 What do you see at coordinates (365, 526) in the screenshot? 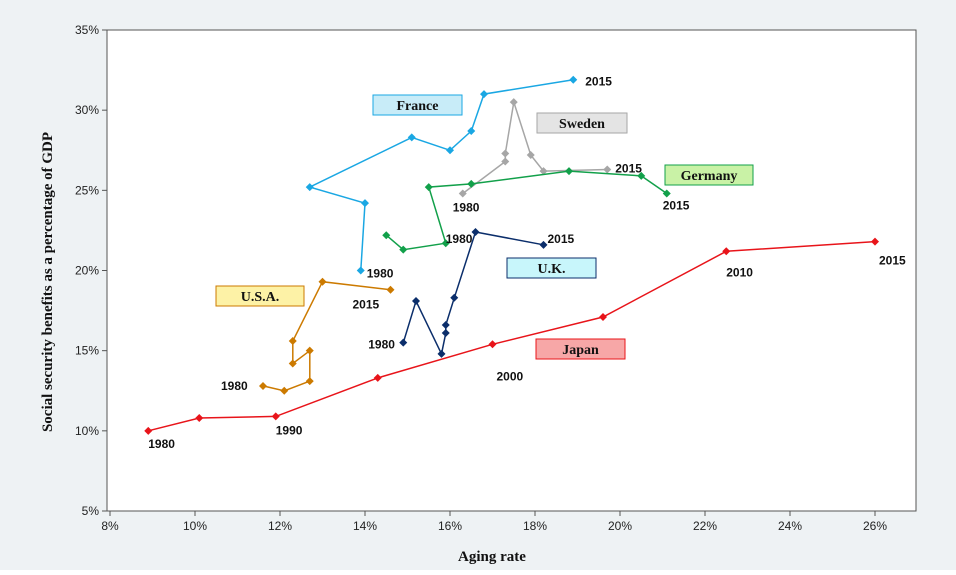
I see `x-tick-label: 14%` at bounding box center [365, 526].